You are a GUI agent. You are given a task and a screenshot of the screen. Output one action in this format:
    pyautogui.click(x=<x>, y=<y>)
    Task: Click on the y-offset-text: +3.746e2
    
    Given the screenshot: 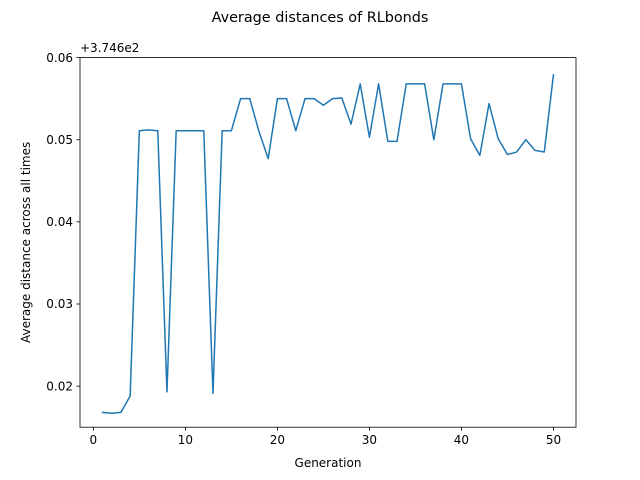 What is the action you would take?
    pyautogui.click(x=109, y=48)
    